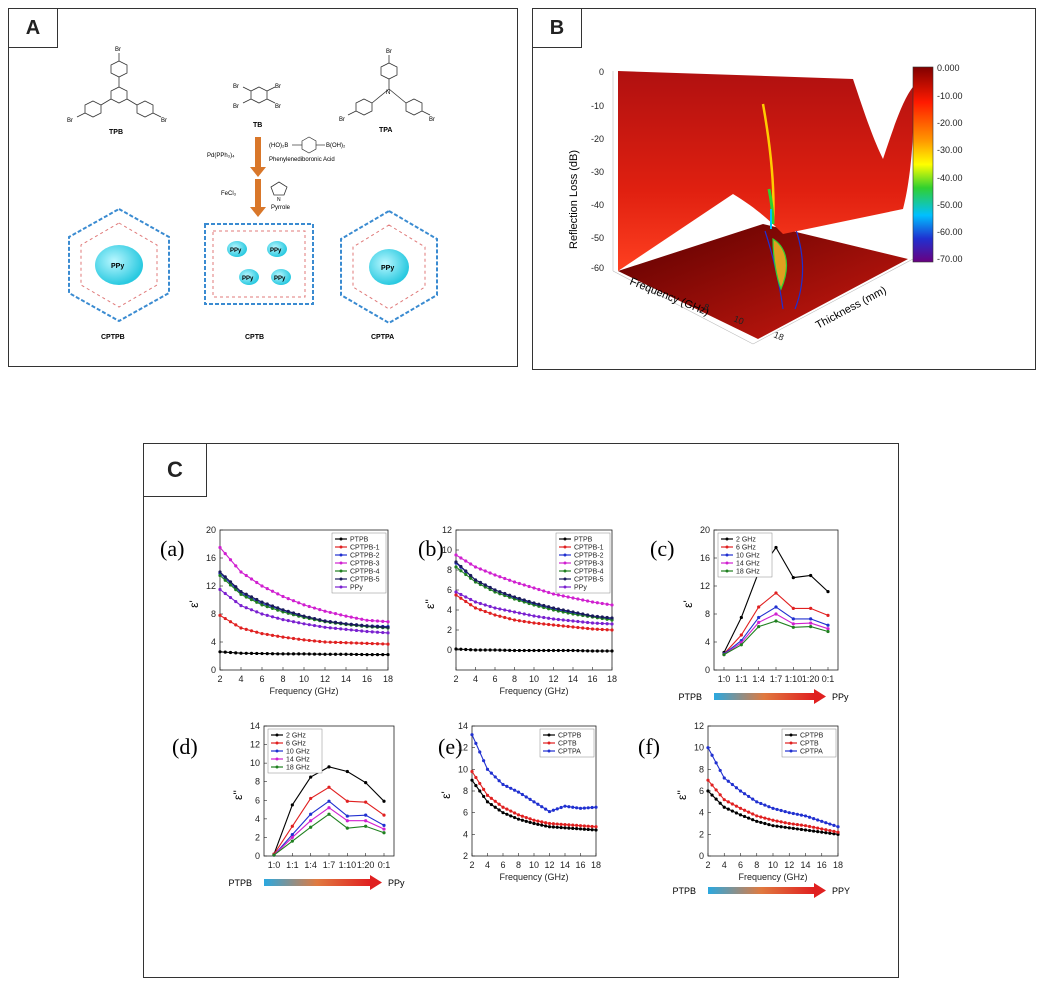 The height and width of the screenshot is (987, 1045). Describe the element at coordinates (365, 556) in the screenshot. I see `chart-a-legend-entry: CPTPB-2` at that location.